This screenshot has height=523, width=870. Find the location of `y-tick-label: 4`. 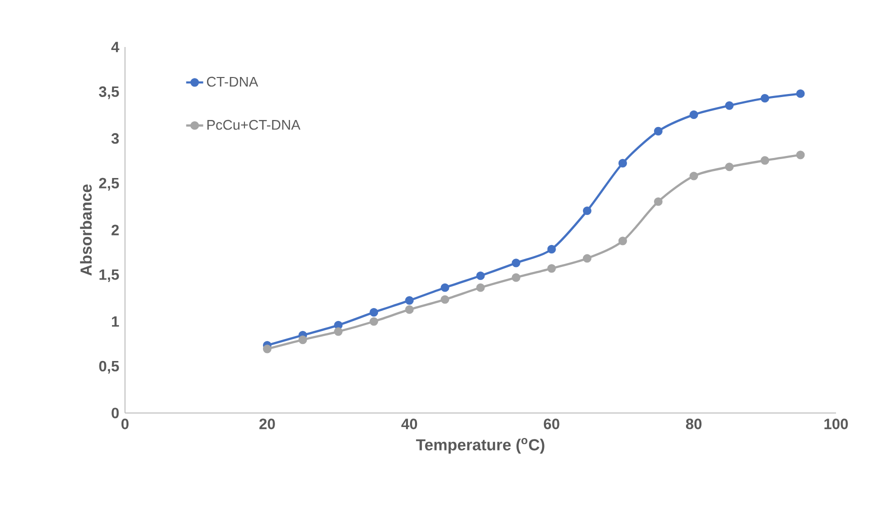

y-tick-label: 4 is located at coordinates (115, 47).